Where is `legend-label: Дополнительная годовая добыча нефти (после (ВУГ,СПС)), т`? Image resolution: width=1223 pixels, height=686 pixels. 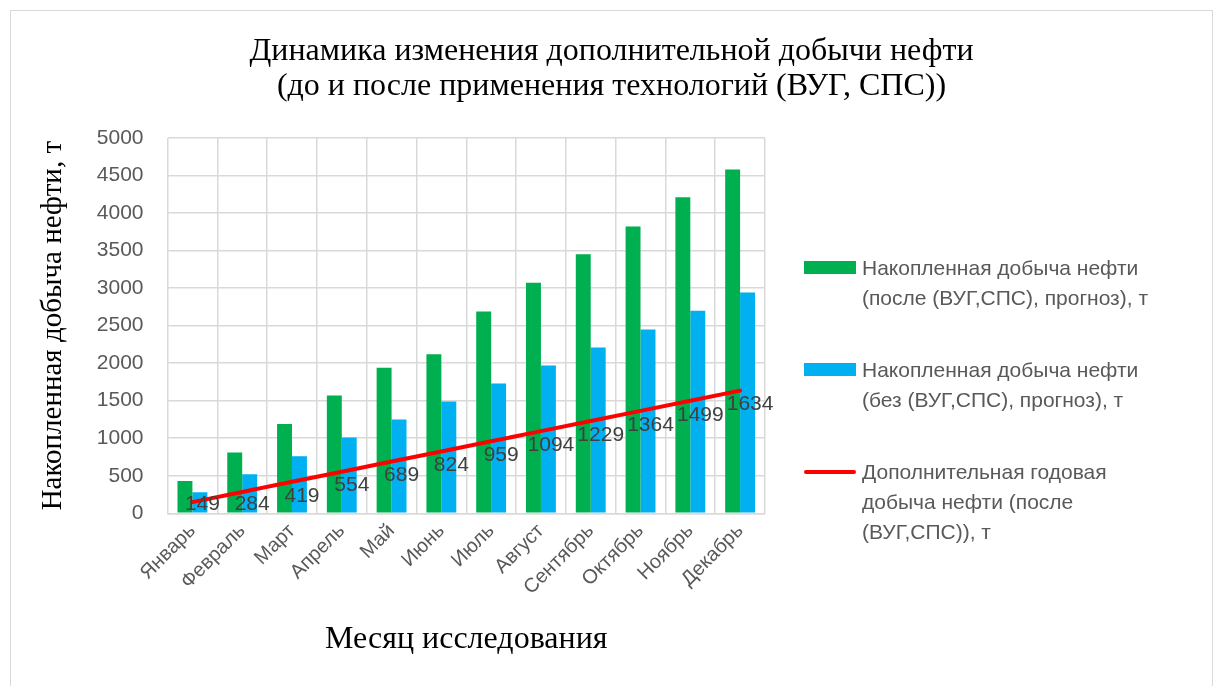 legend-label: Дополнительная годовая добыча нефти (после (ВУГ,СПС)), т is located at coordinates (985, 502).